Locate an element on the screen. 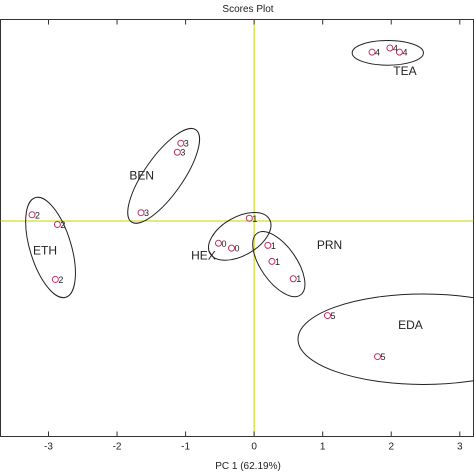 The height and width of the screenshot is (474, 474). x-tick-label: -3 is located at coordinates (48, 447).